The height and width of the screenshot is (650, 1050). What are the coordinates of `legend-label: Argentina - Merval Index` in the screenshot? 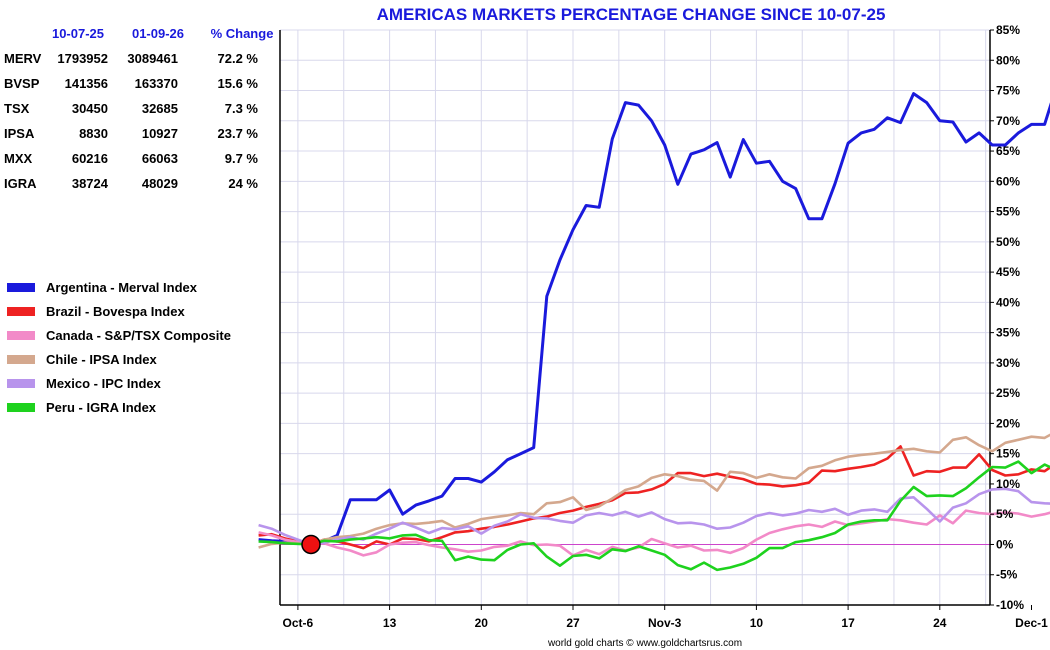 It's located at (122, 287).